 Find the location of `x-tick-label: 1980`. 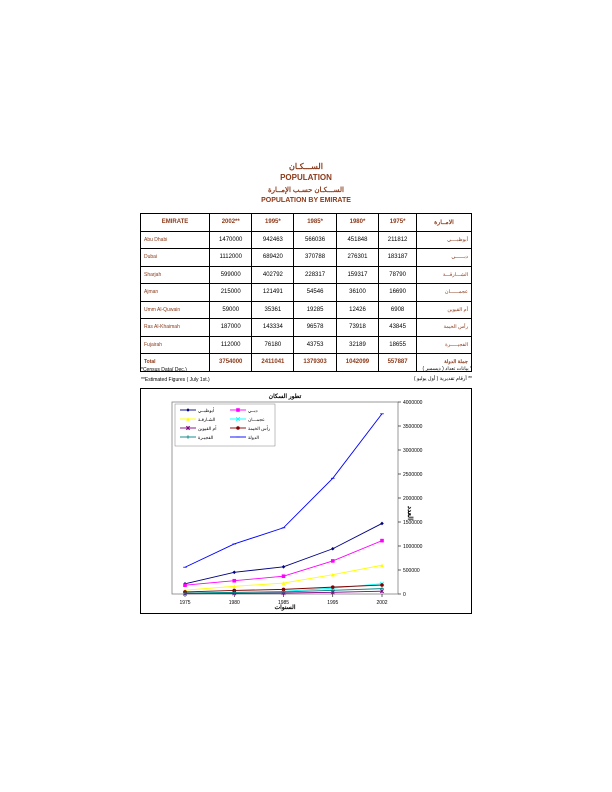

x-tick-label: 1980 is located at coordinates (234, 603).